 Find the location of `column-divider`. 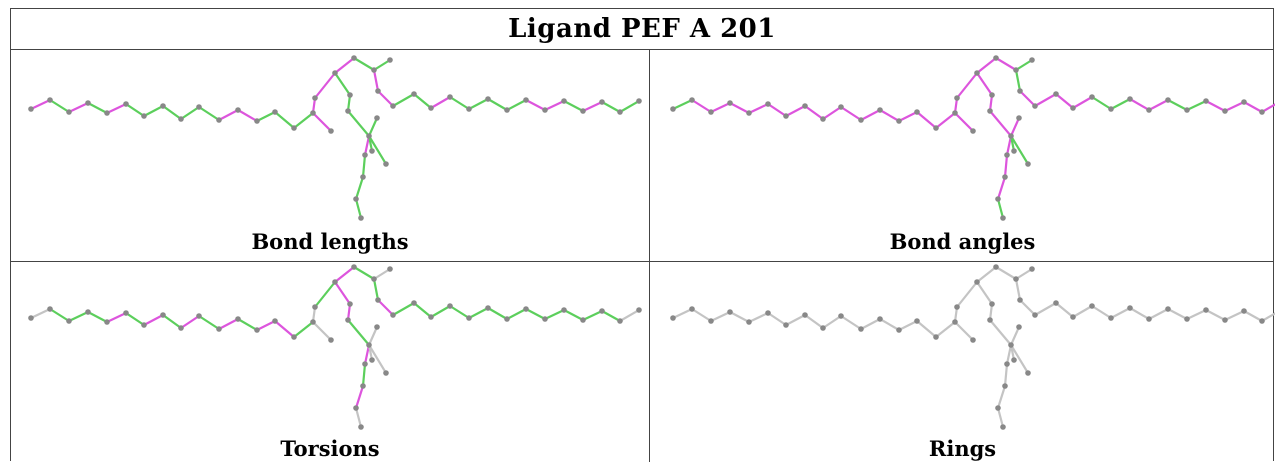

column-divider is located at coordinates (649, 255).